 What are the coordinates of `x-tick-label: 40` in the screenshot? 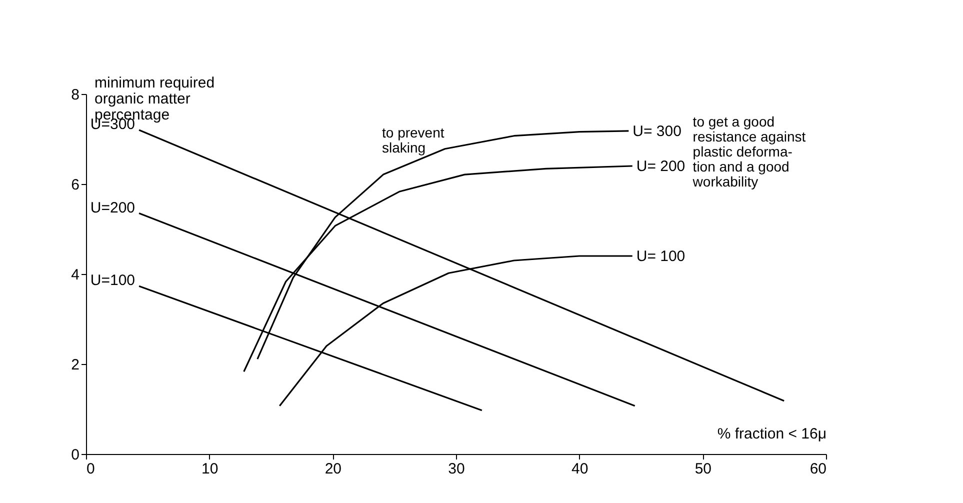 It's located at (579, 469).